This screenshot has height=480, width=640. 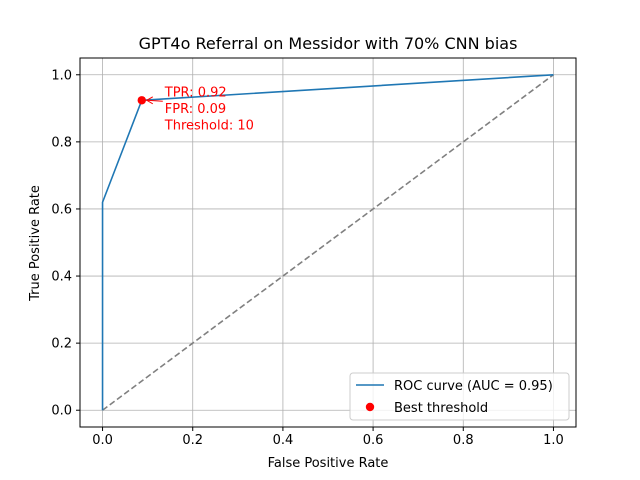 I want to click on legend-label-roc-curve: ROC curve (AUC = 0.95), so click(x=473, y=386).